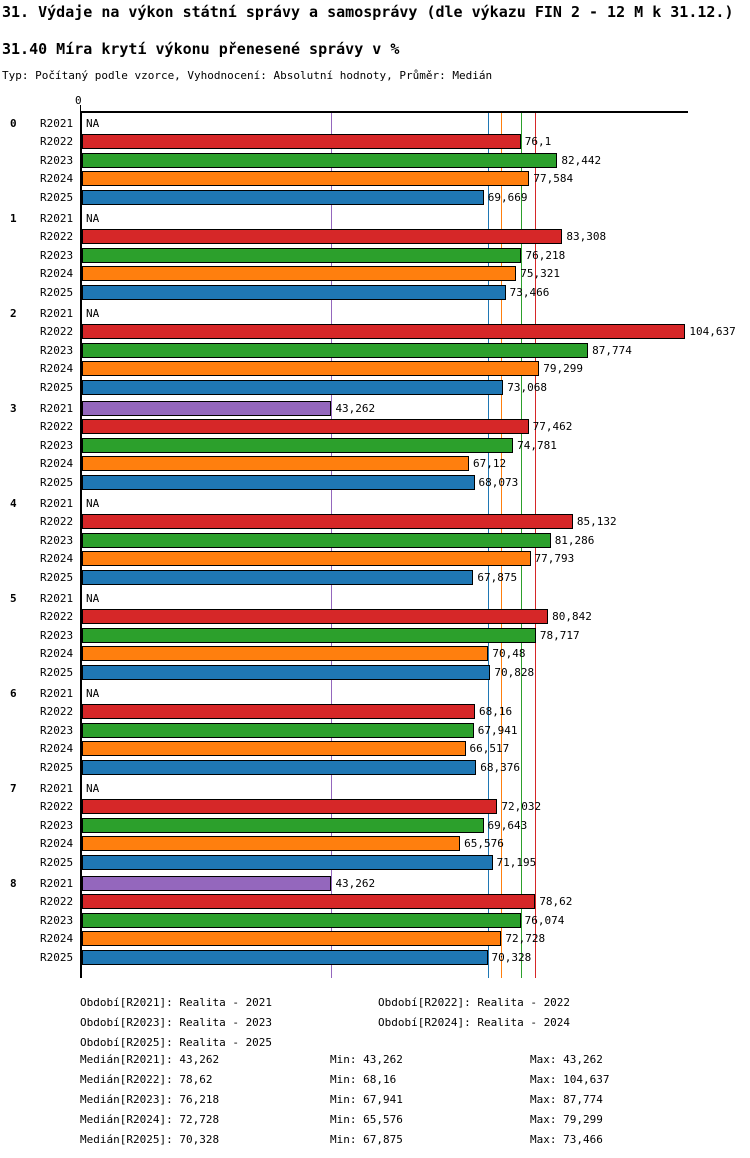  What do you see at coordinates (497, 730) in the screenshot?
I see `bar-value-label: 67,941` at bounding box center [497, 730].